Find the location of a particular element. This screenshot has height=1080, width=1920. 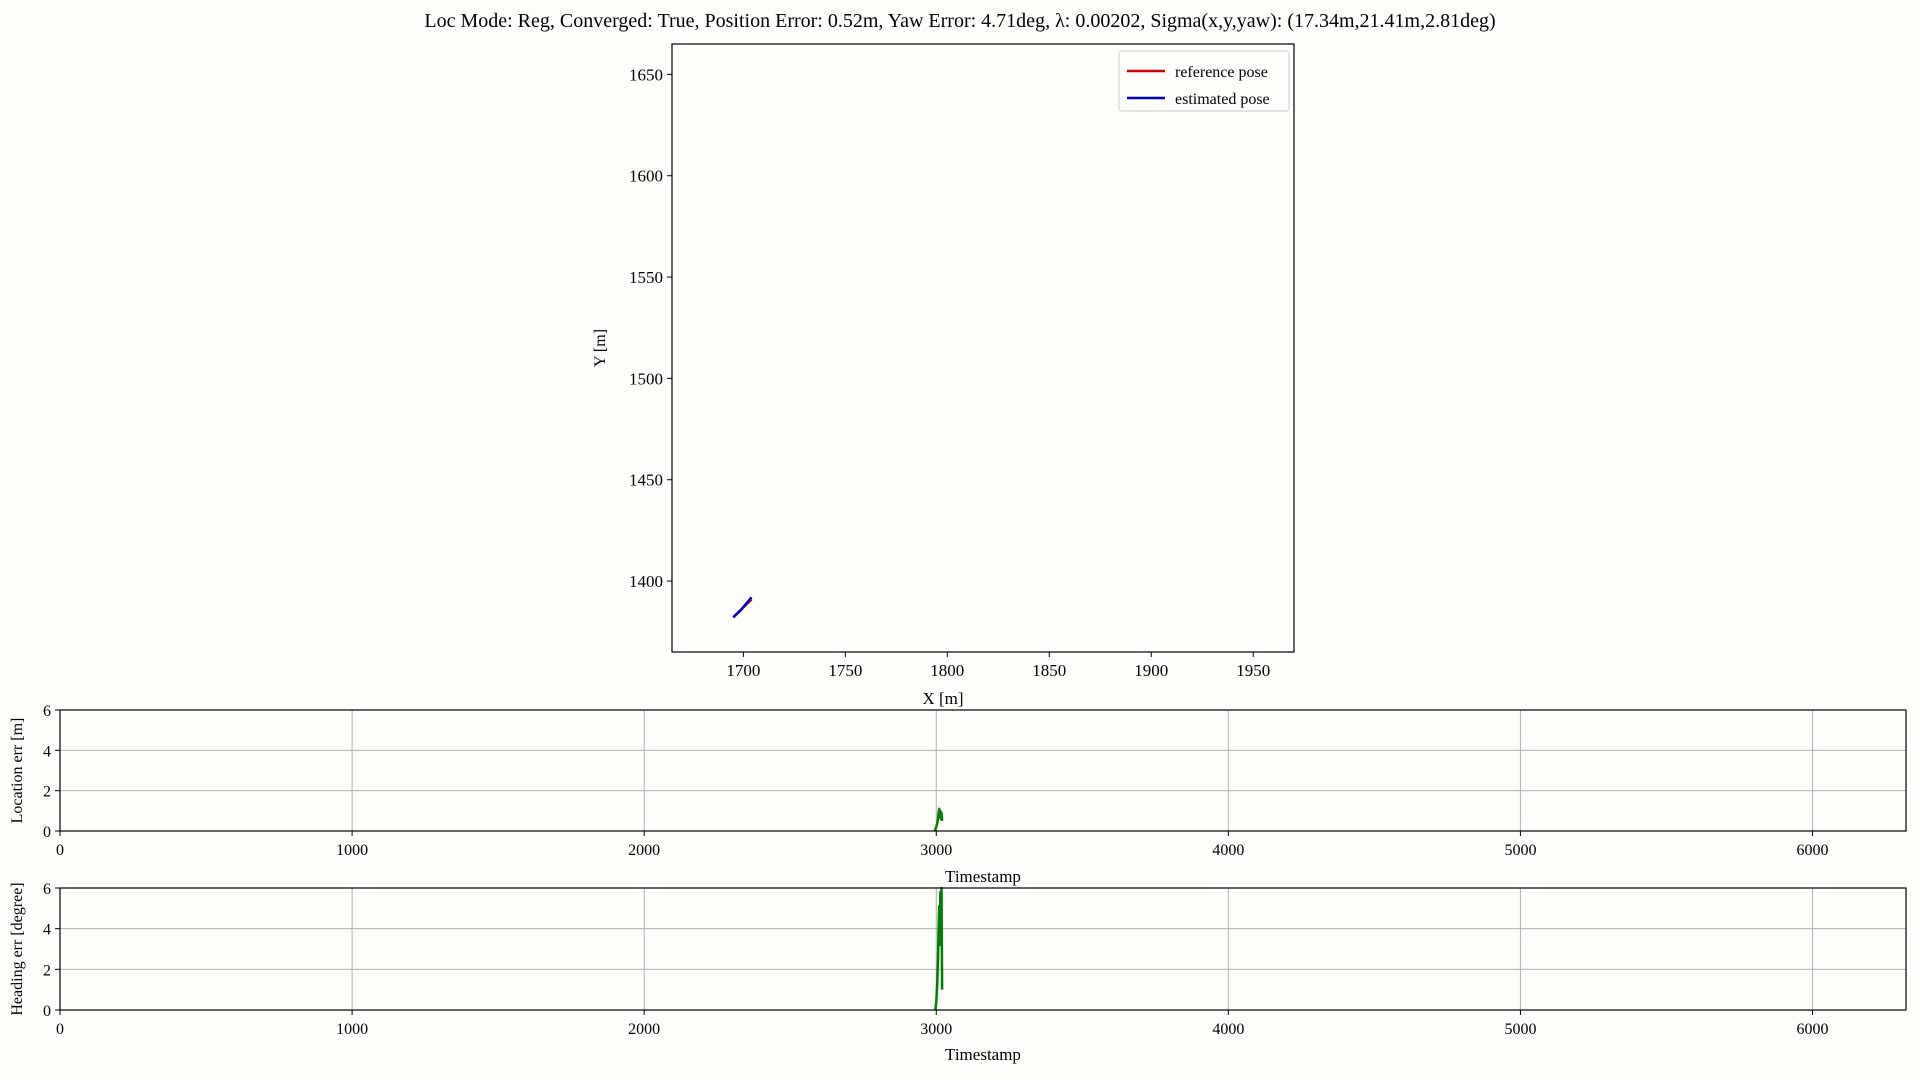

x-tick-label: 1800 is located at coordinates (947, 670).